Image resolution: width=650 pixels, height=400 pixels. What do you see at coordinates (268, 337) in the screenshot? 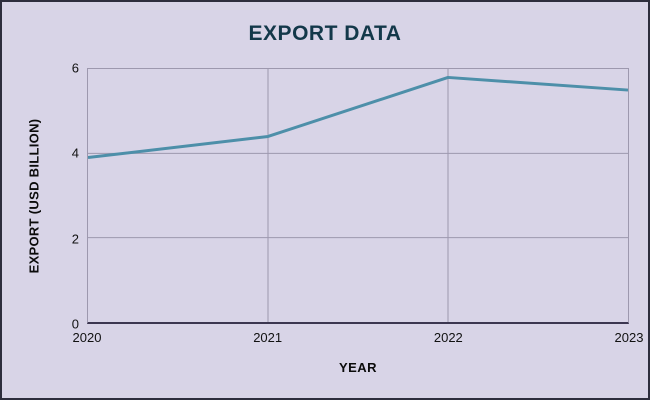
I see `x-tick-2021: 2021` at bounding box center [268, 337].